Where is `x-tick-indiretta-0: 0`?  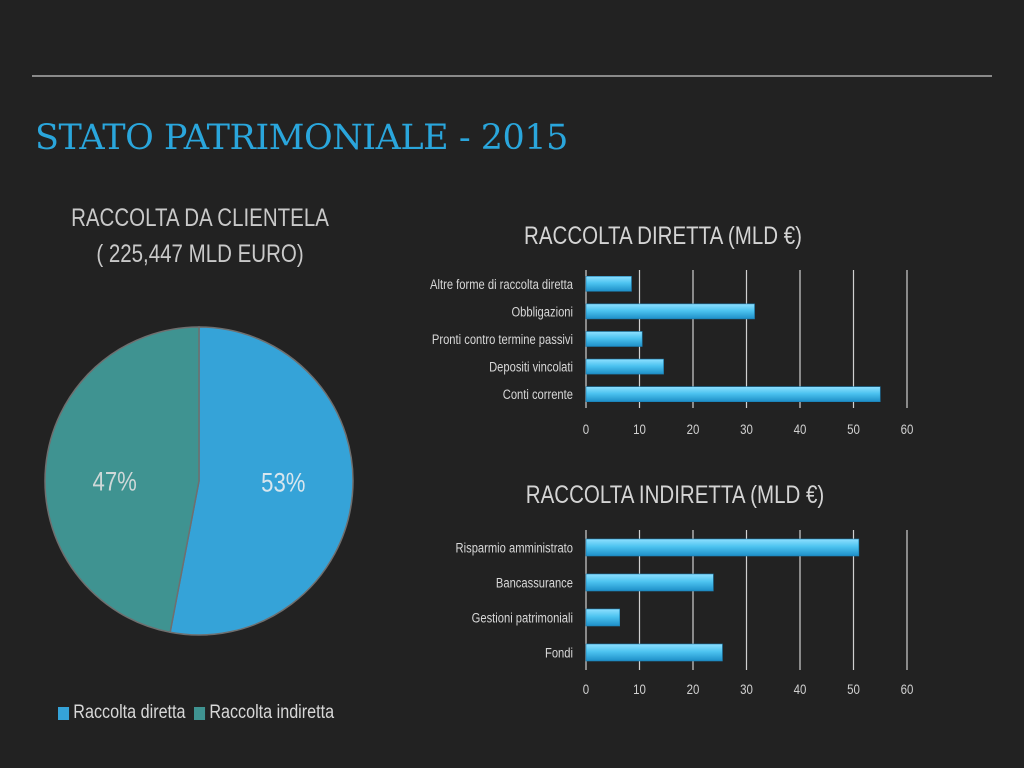
x-tick-indiretta-0: 0 is located at coordinates (586, 689).